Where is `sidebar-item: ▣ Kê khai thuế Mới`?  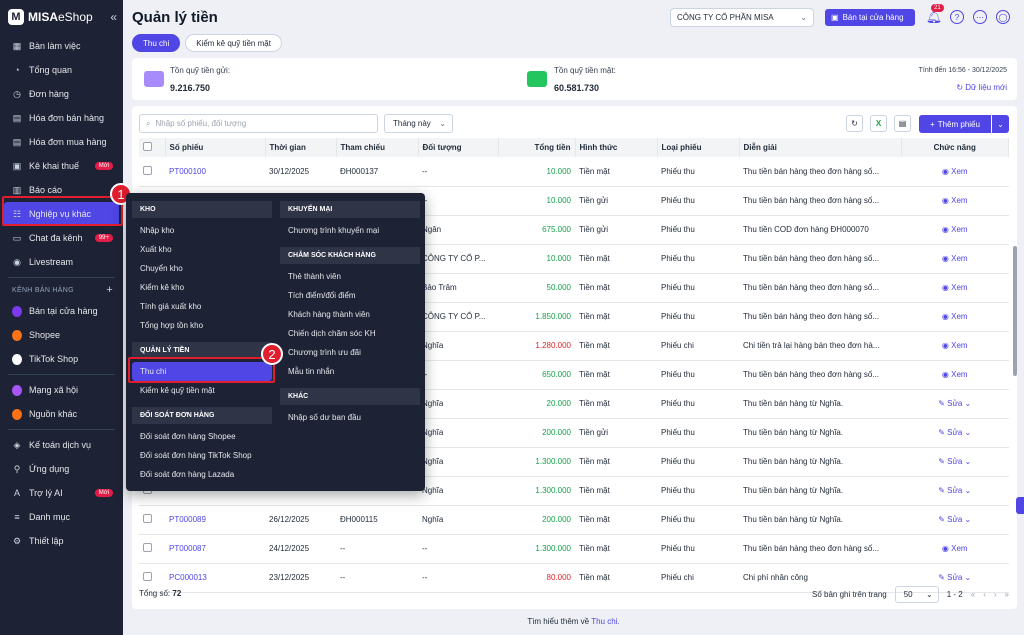 sidebar-item: ▣ Kê khai thuế Mới is located at coordinates (61, 166).